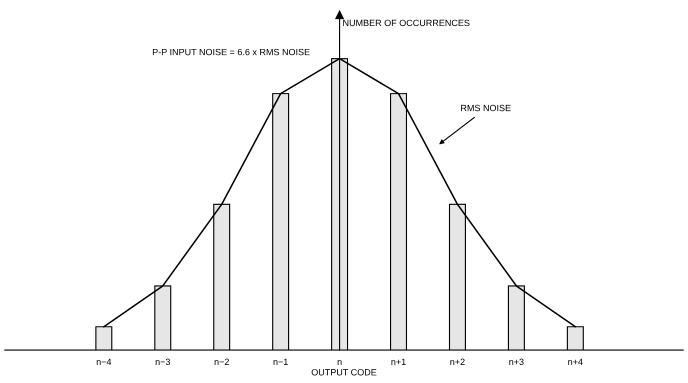  I want to click on text: P-P INPUT NOISE = 6.6 x RMS NOISE, so click(231, 52).